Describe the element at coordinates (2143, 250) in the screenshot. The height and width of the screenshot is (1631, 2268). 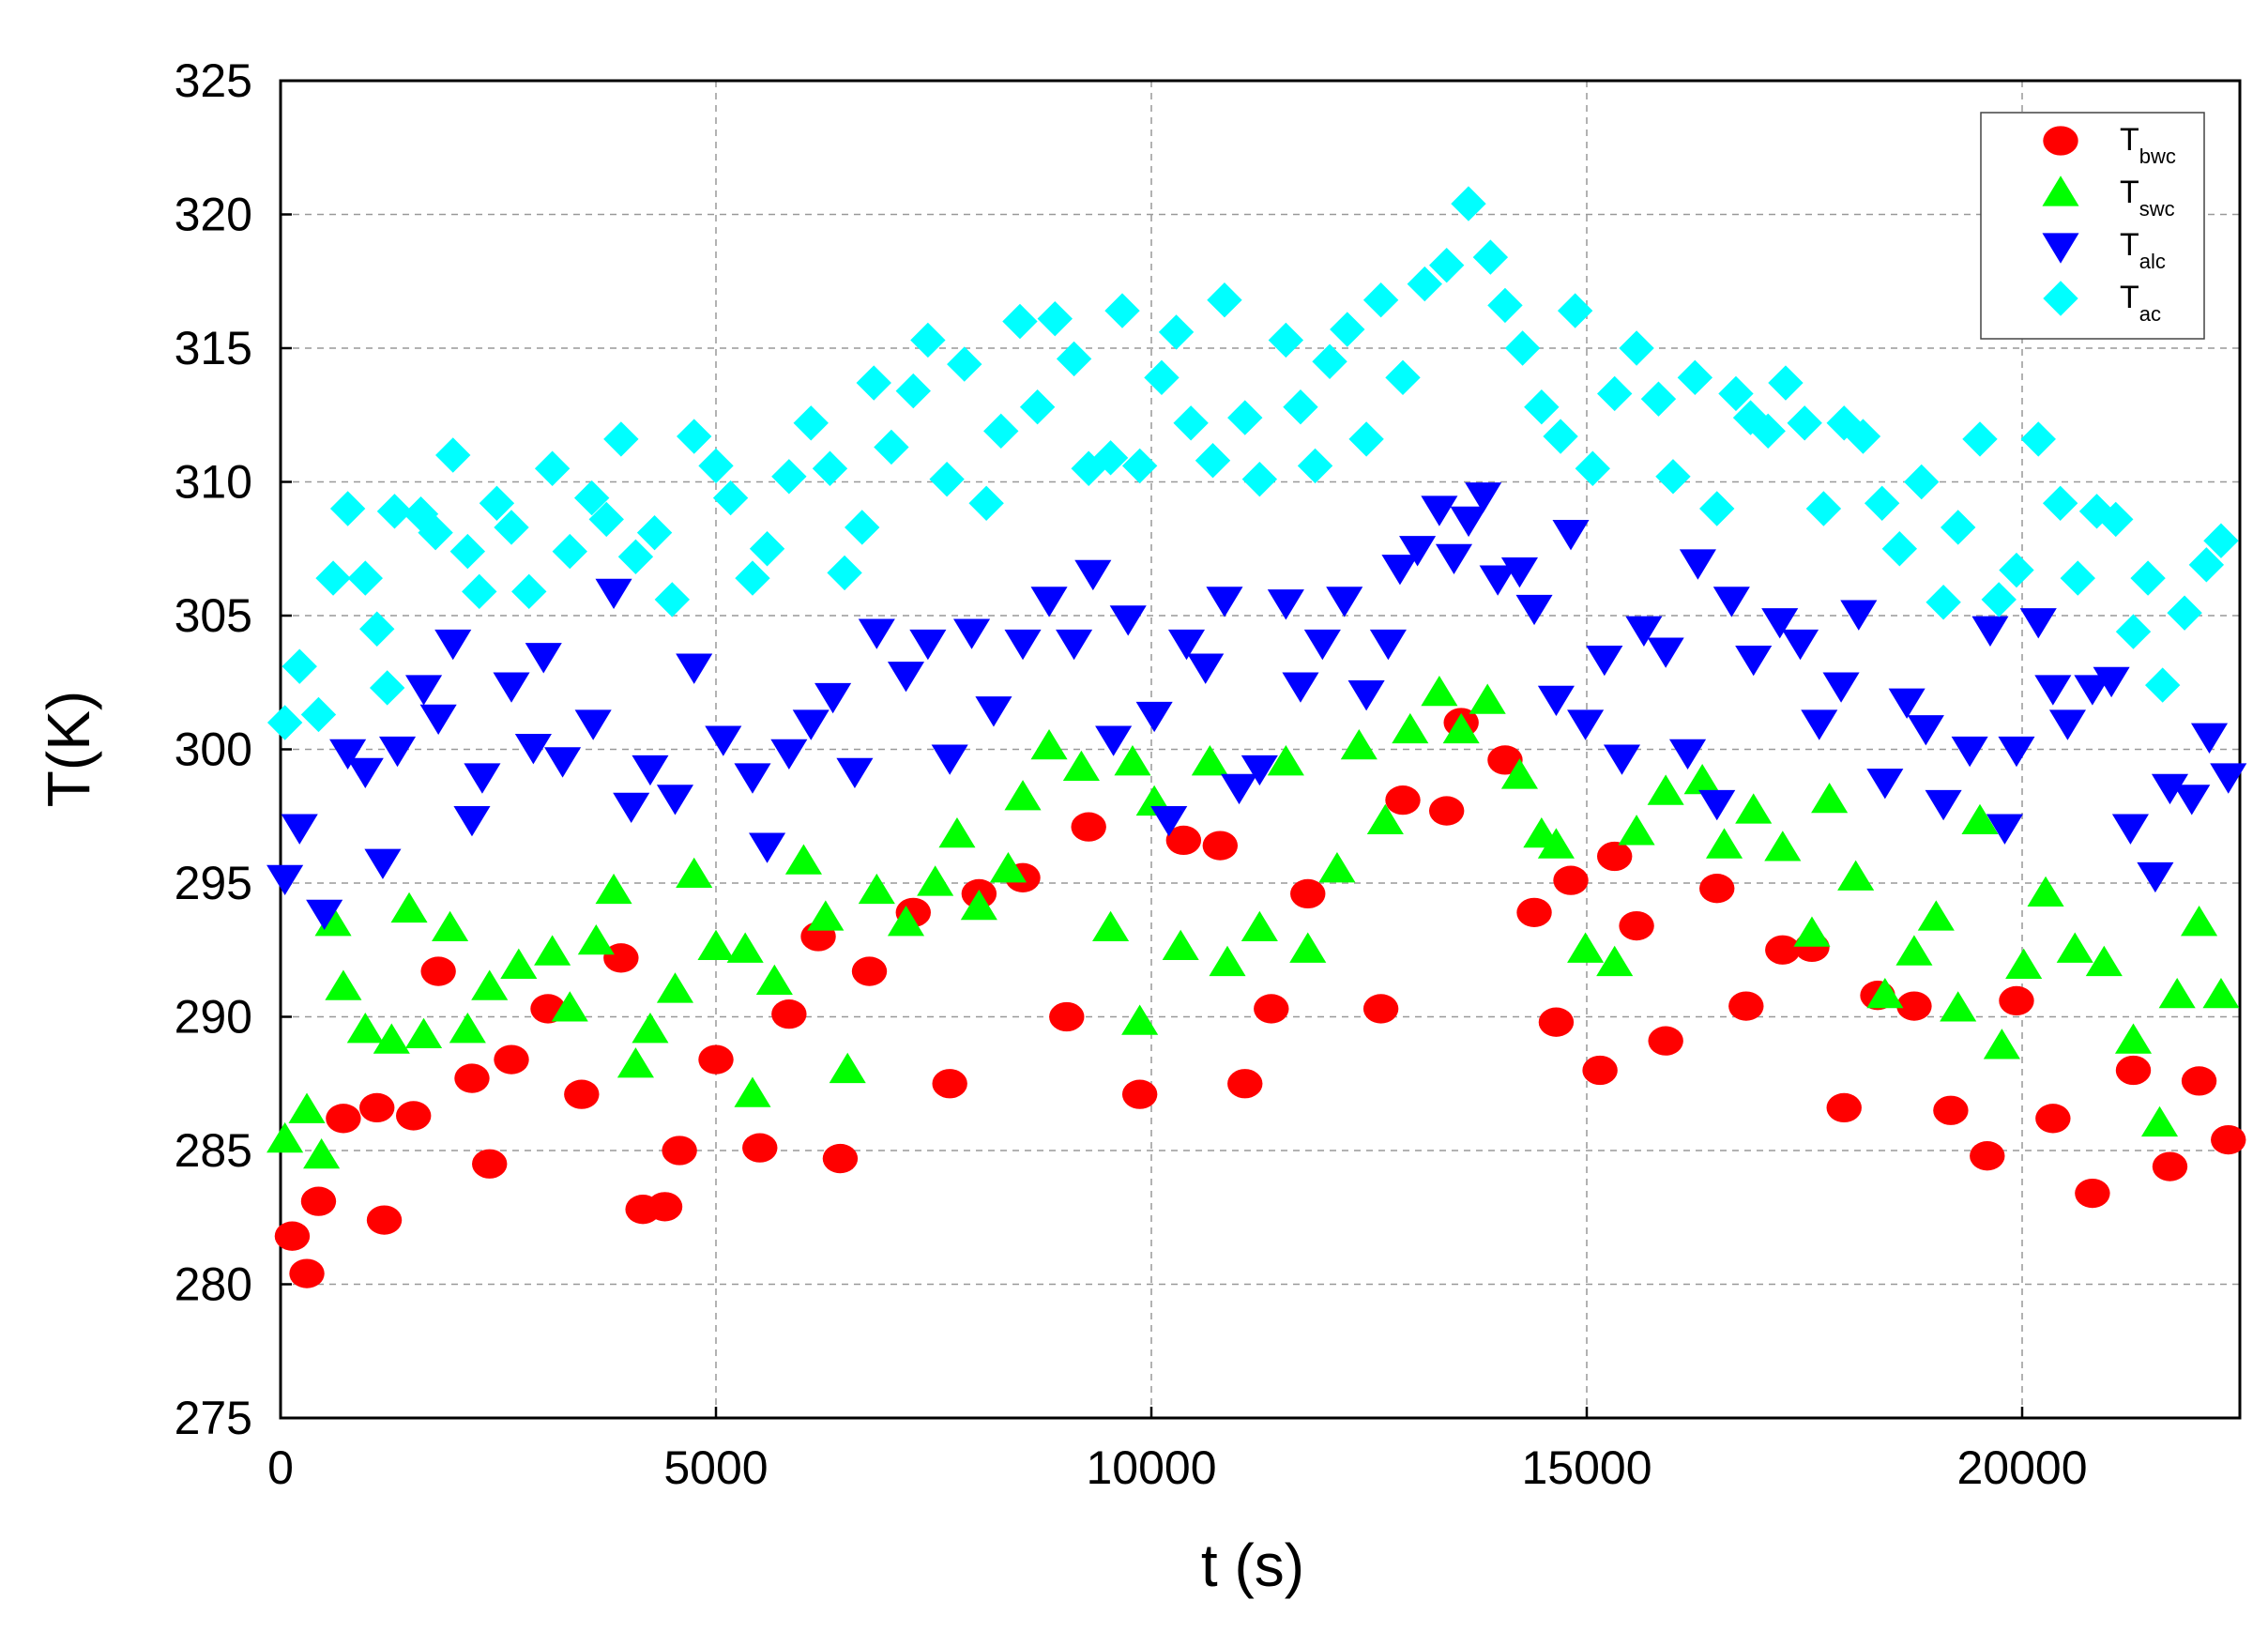
I see `legend-label: Talc` at that location.